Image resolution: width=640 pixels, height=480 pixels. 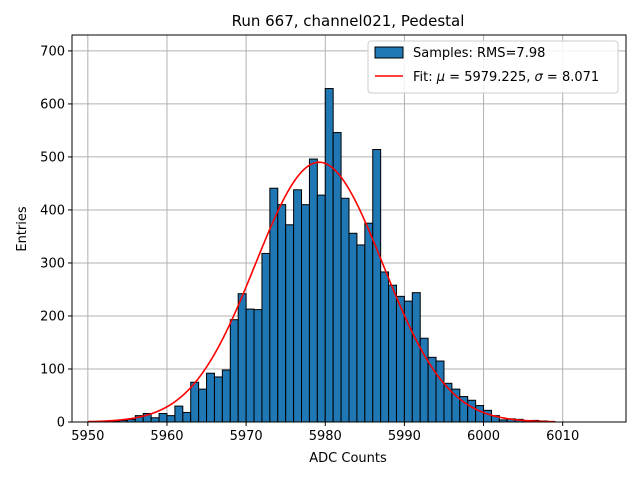 I want to click on chart-title: Run 667, channel021, Pedestal, so click(x=348, y=21).